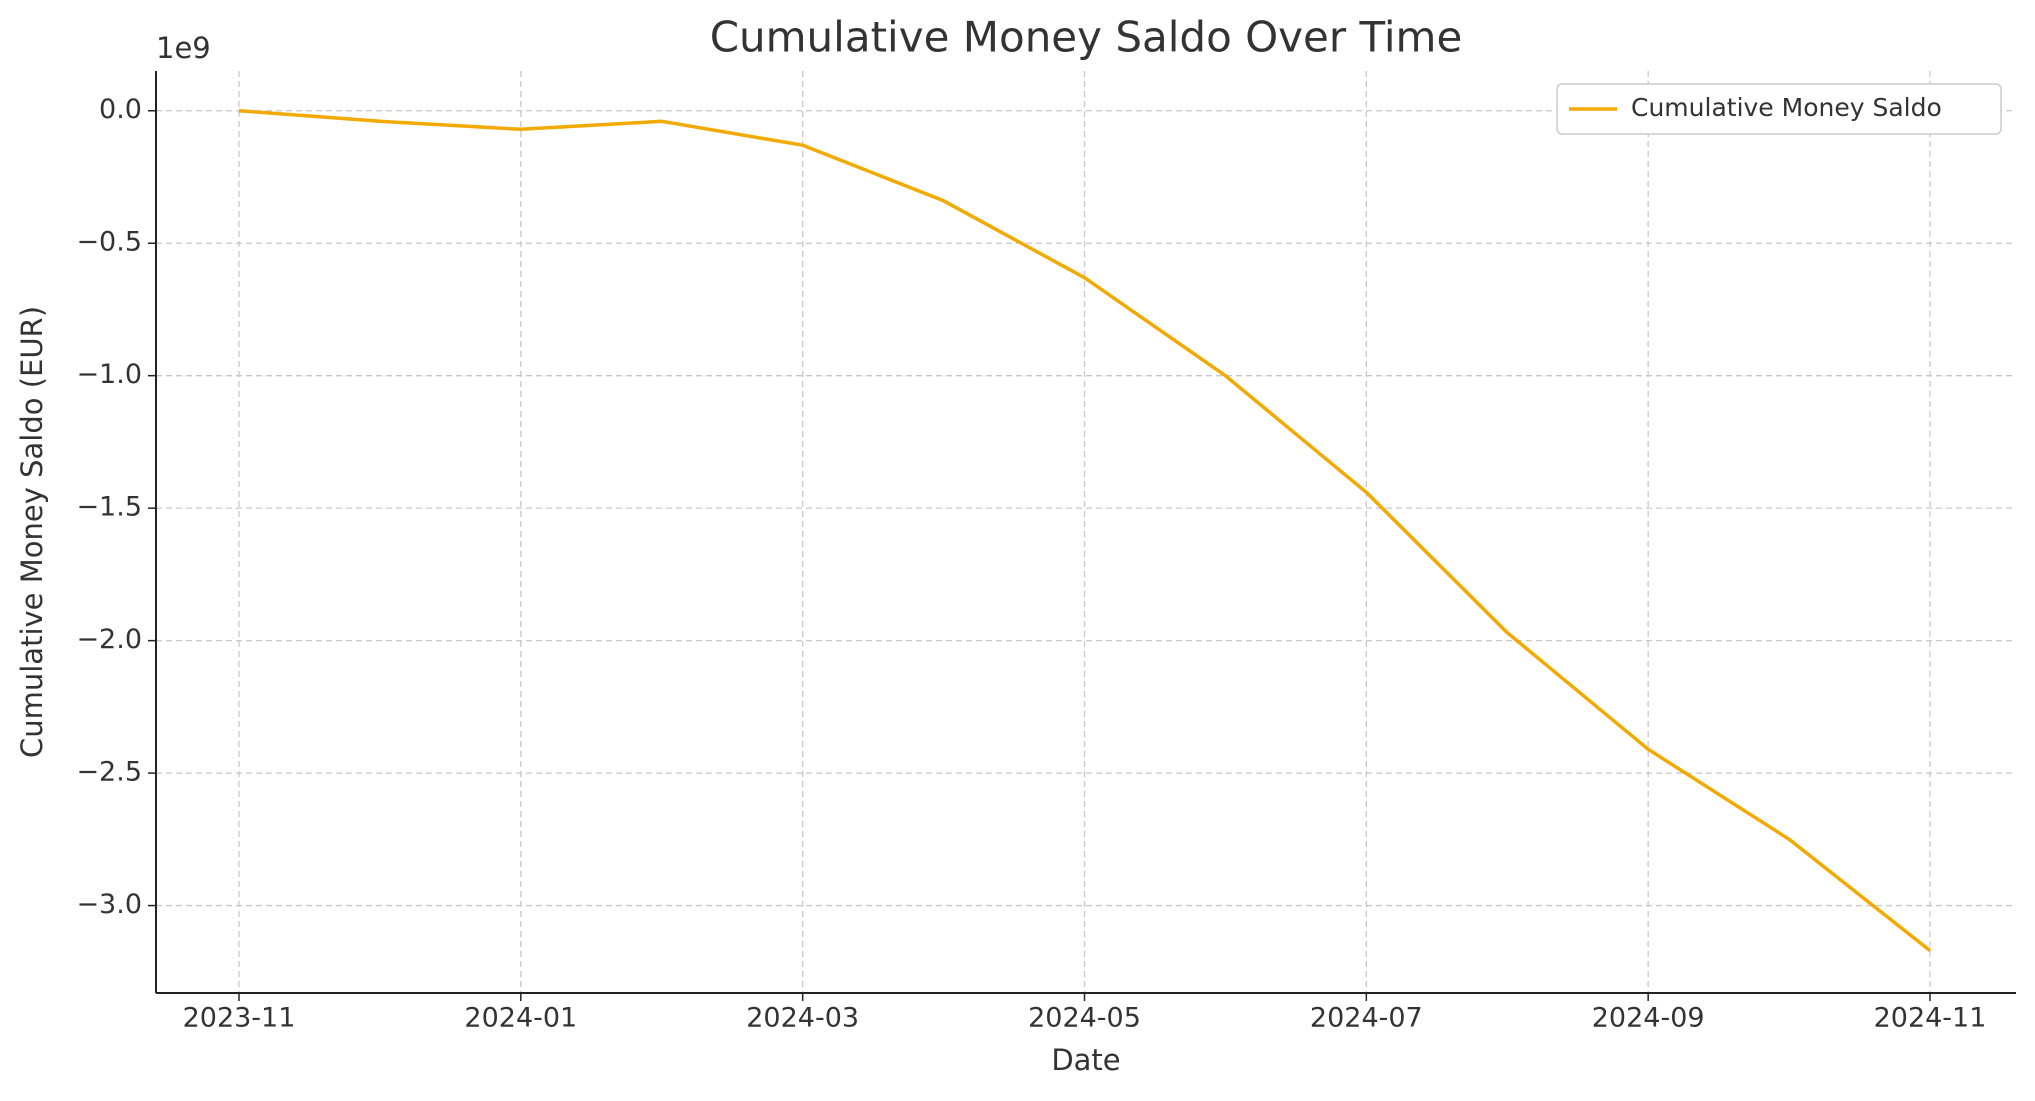  I want to click on y-tick-label: −2.0, so click(109, 639).